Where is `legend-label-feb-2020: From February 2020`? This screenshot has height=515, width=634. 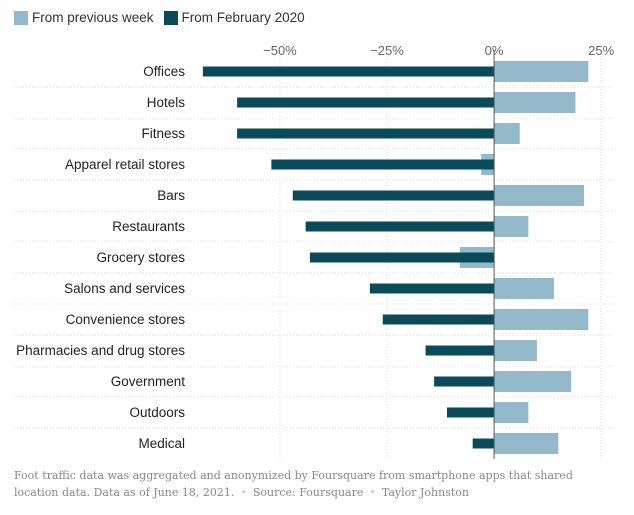 legend-label-feb-2020: From February 2020 is located at coordinates (243, 17).